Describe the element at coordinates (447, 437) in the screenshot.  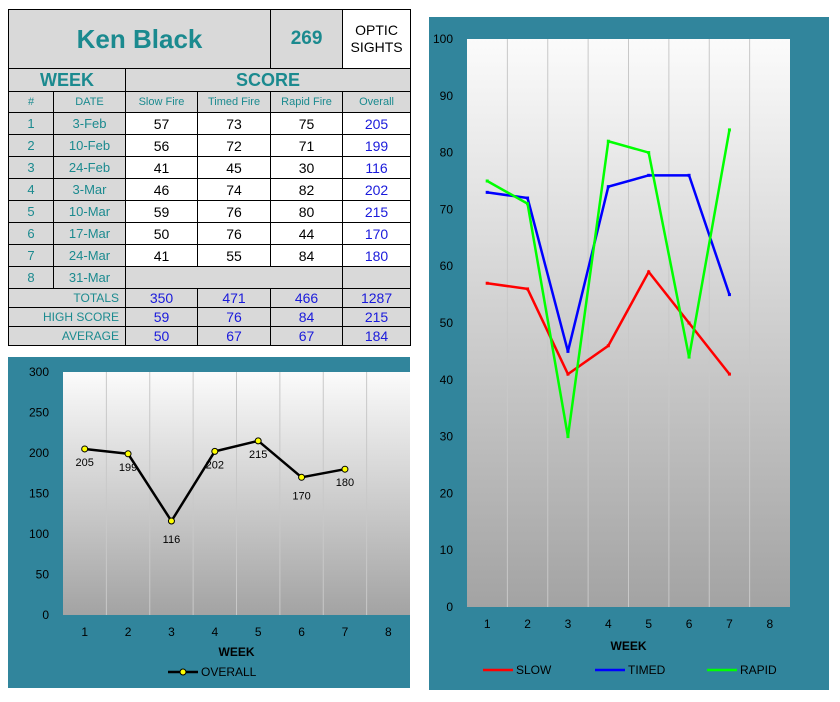
I see `y-tick-label: 30` at that location.